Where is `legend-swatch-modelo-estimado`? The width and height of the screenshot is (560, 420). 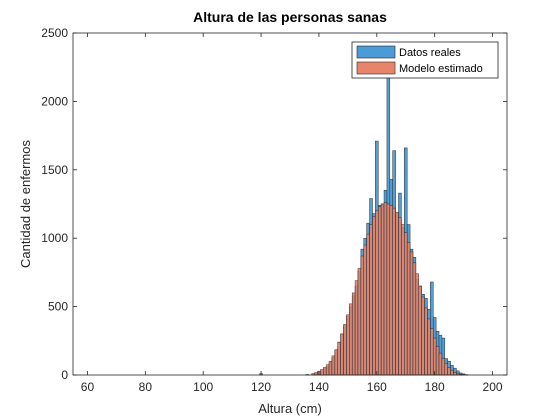 legend-swatch-modelo-estimado is located at coordinates (376, 68).